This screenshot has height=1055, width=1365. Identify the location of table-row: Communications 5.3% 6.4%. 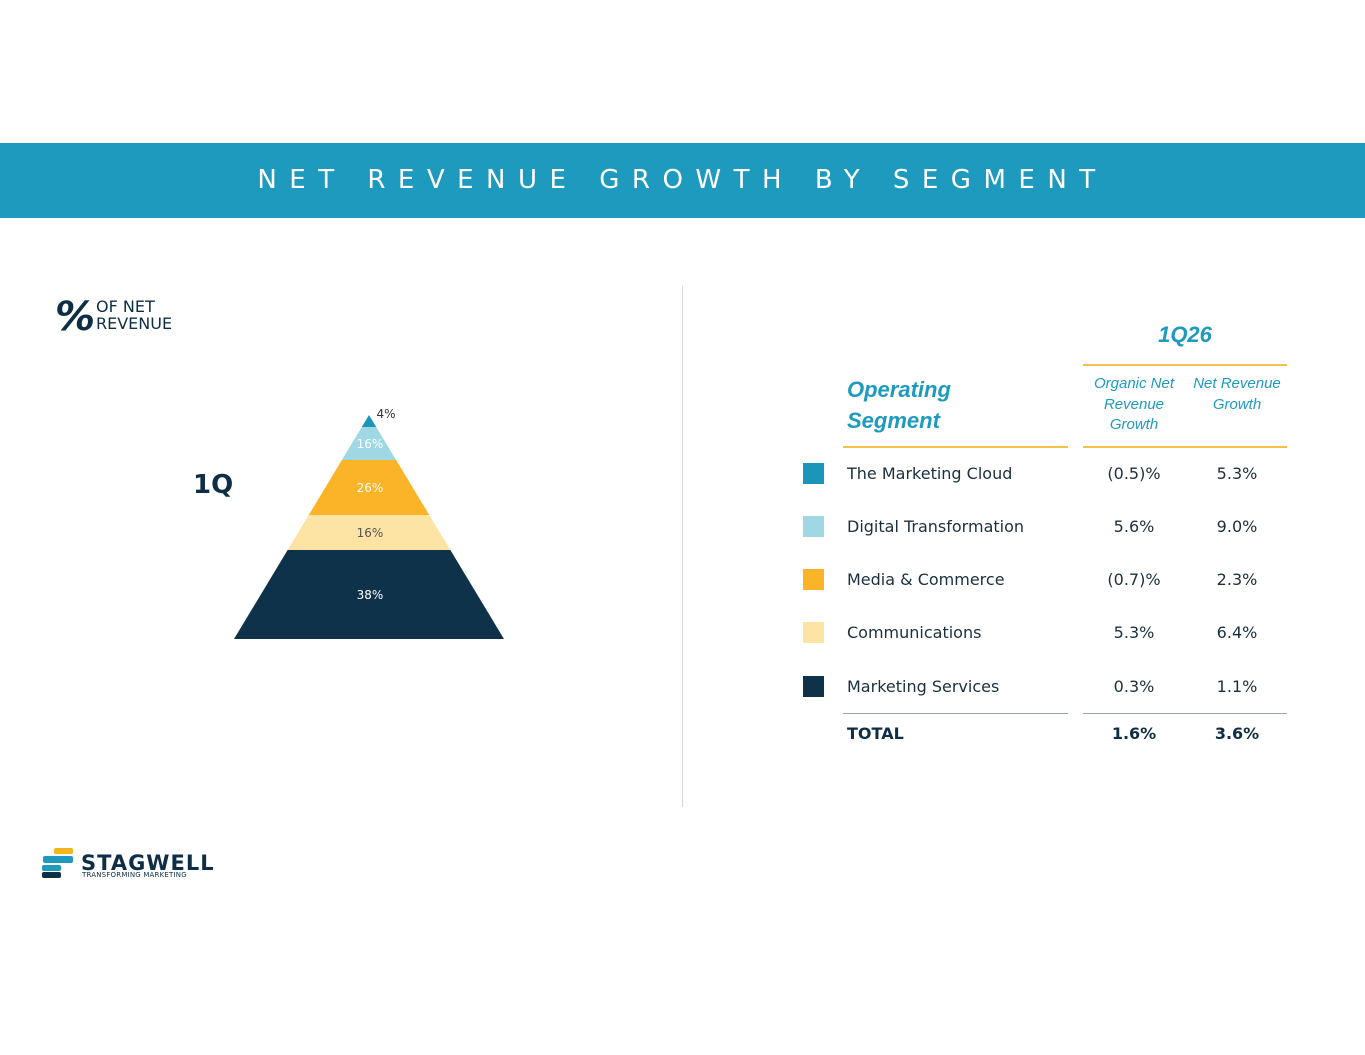
(682, 633).